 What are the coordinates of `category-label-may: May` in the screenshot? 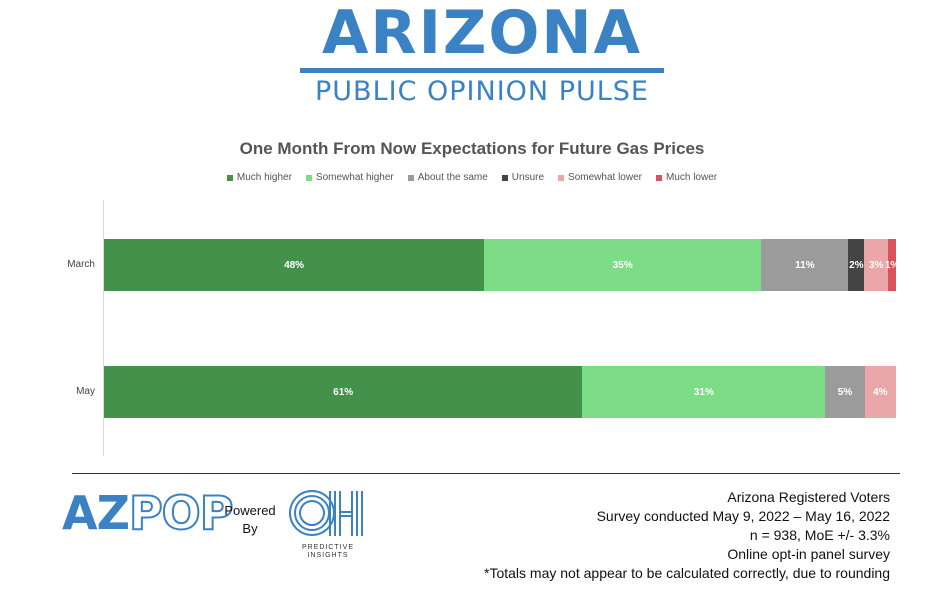 It's located at (85, 391).